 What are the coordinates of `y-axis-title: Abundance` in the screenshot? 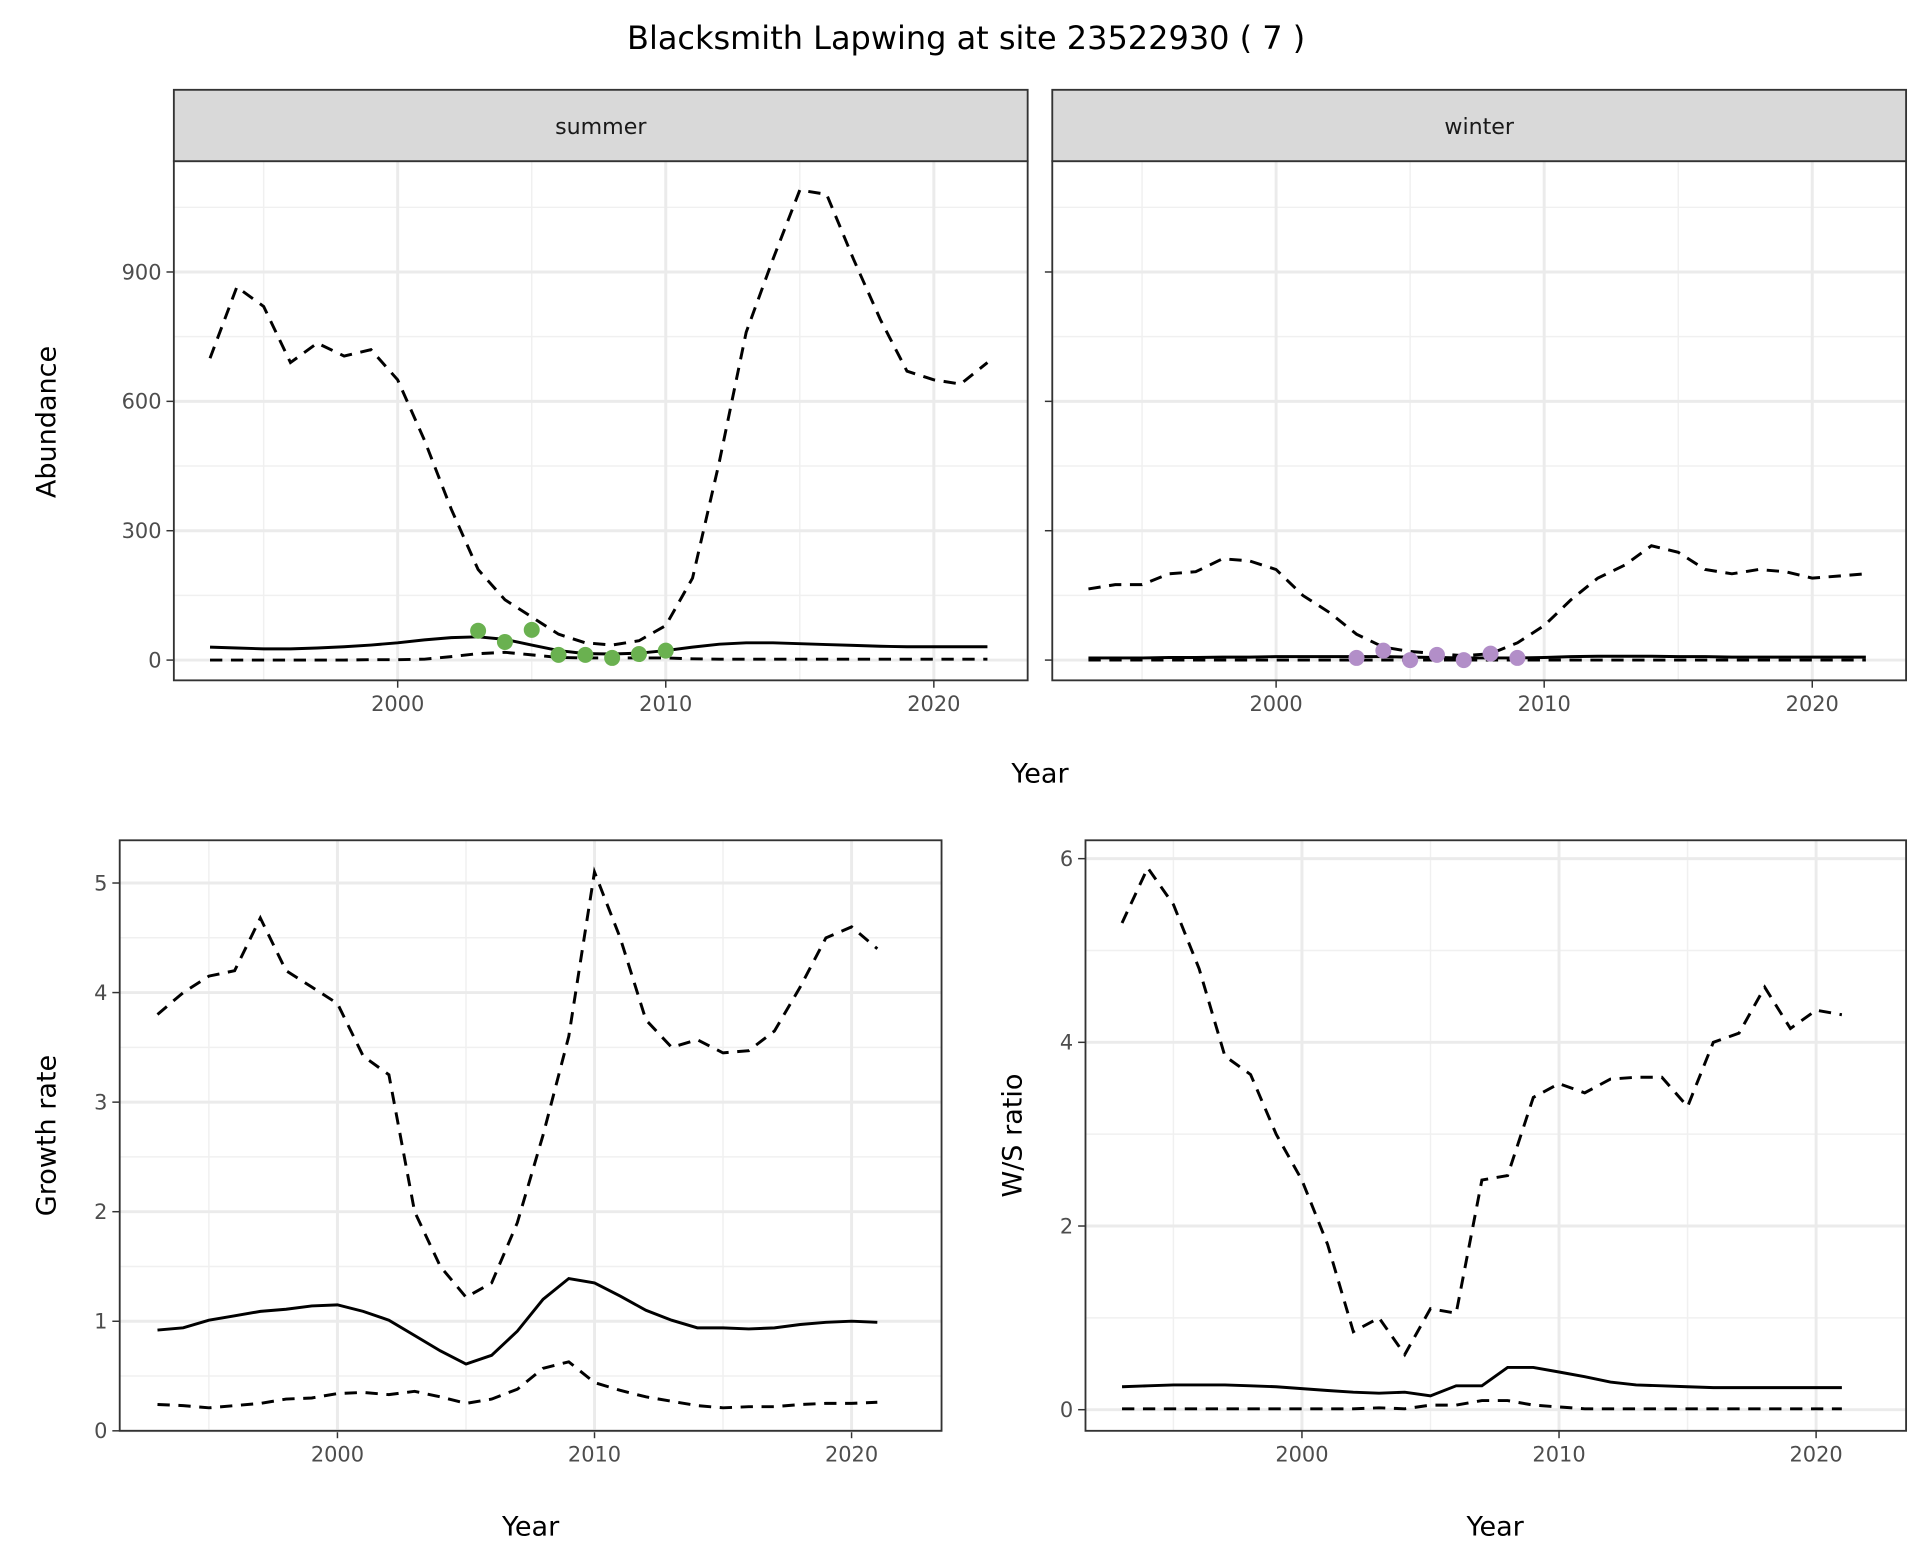 It's located at (47, 422).